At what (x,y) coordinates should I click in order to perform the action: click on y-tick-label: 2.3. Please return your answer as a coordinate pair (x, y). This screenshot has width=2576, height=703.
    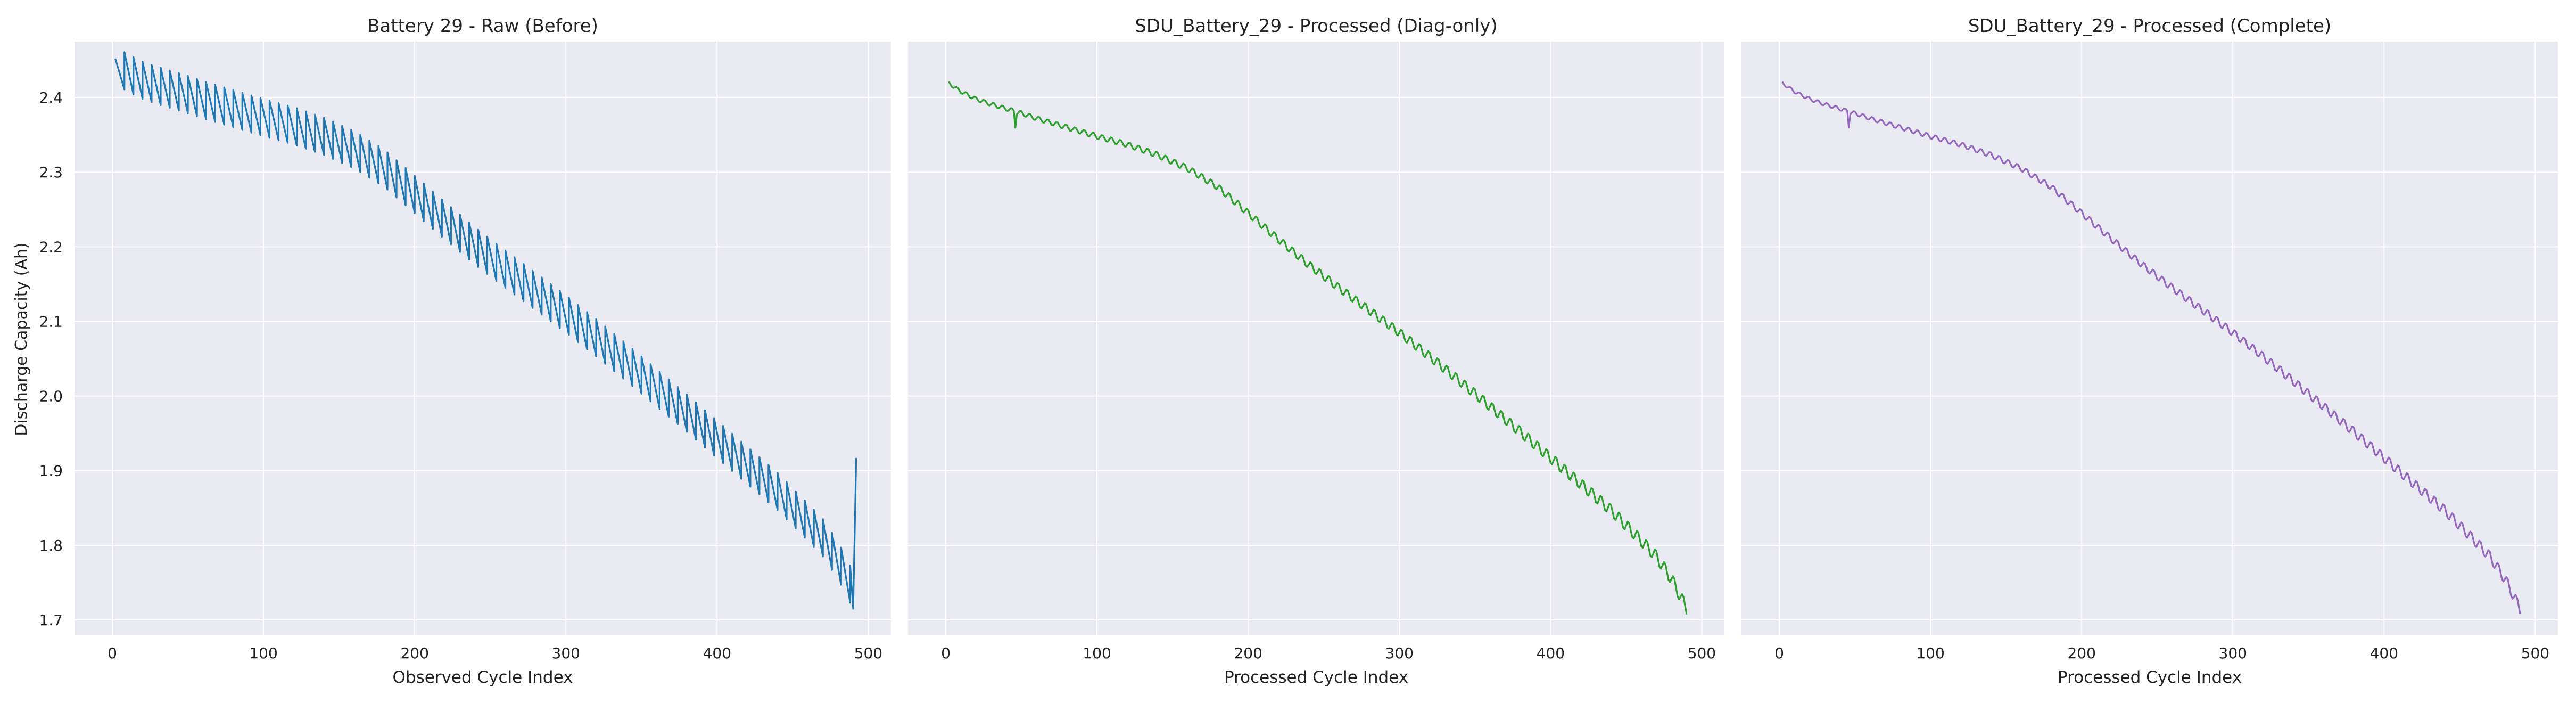
    Looking at the image, I should click on (51, 172).